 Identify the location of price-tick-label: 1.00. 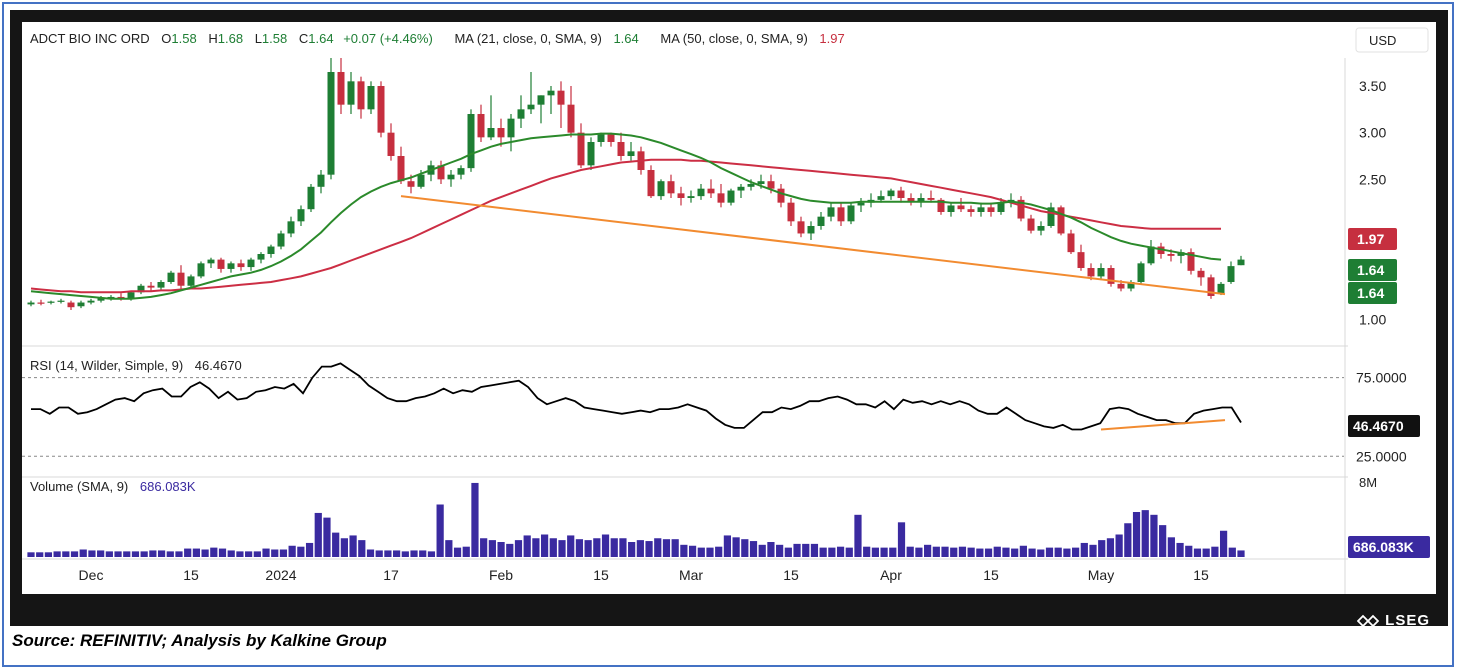
(1372, 319).